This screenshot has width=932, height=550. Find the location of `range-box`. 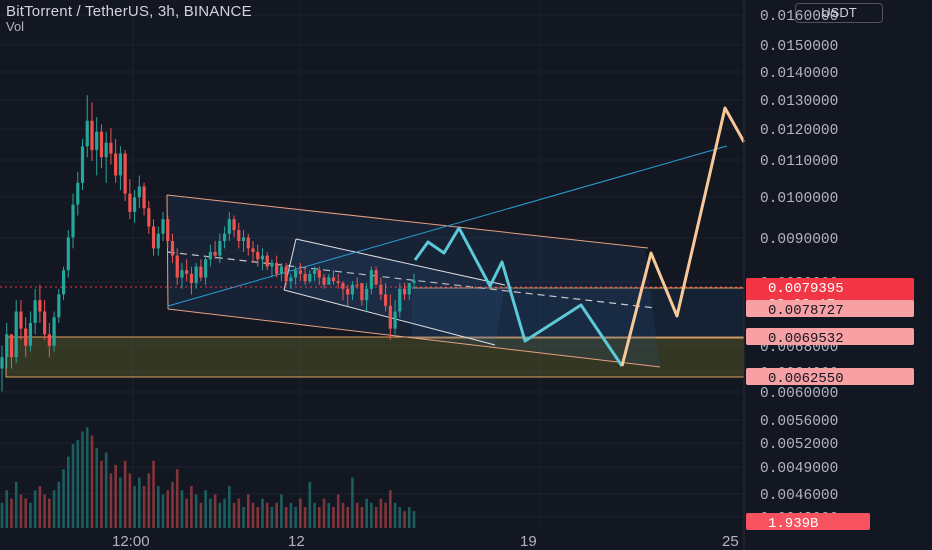

range-box is located at coordinates (578, 313).